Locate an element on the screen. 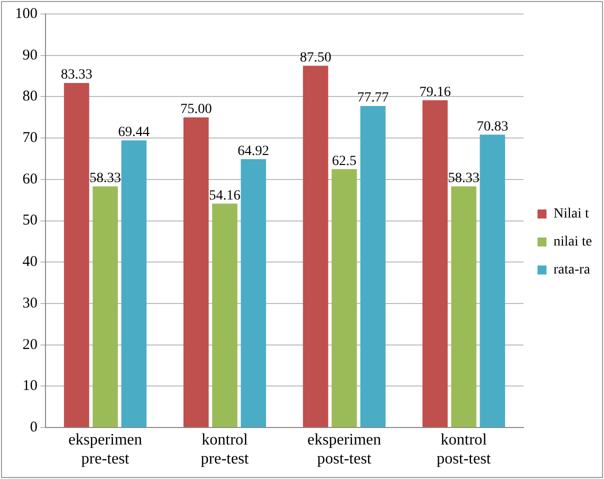 This screenshot has height=479, width=604. y-tick-label: 10 is located at coordinates (30, 386).